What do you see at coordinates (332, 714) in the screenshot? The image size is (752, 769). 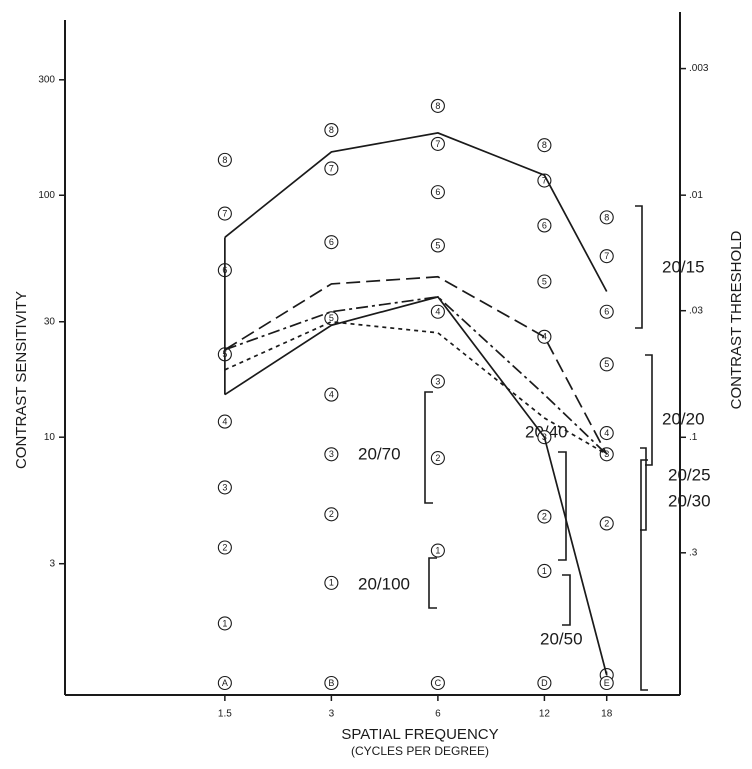 I see `x-tick-label: 3` at bounding box center [332, 714].